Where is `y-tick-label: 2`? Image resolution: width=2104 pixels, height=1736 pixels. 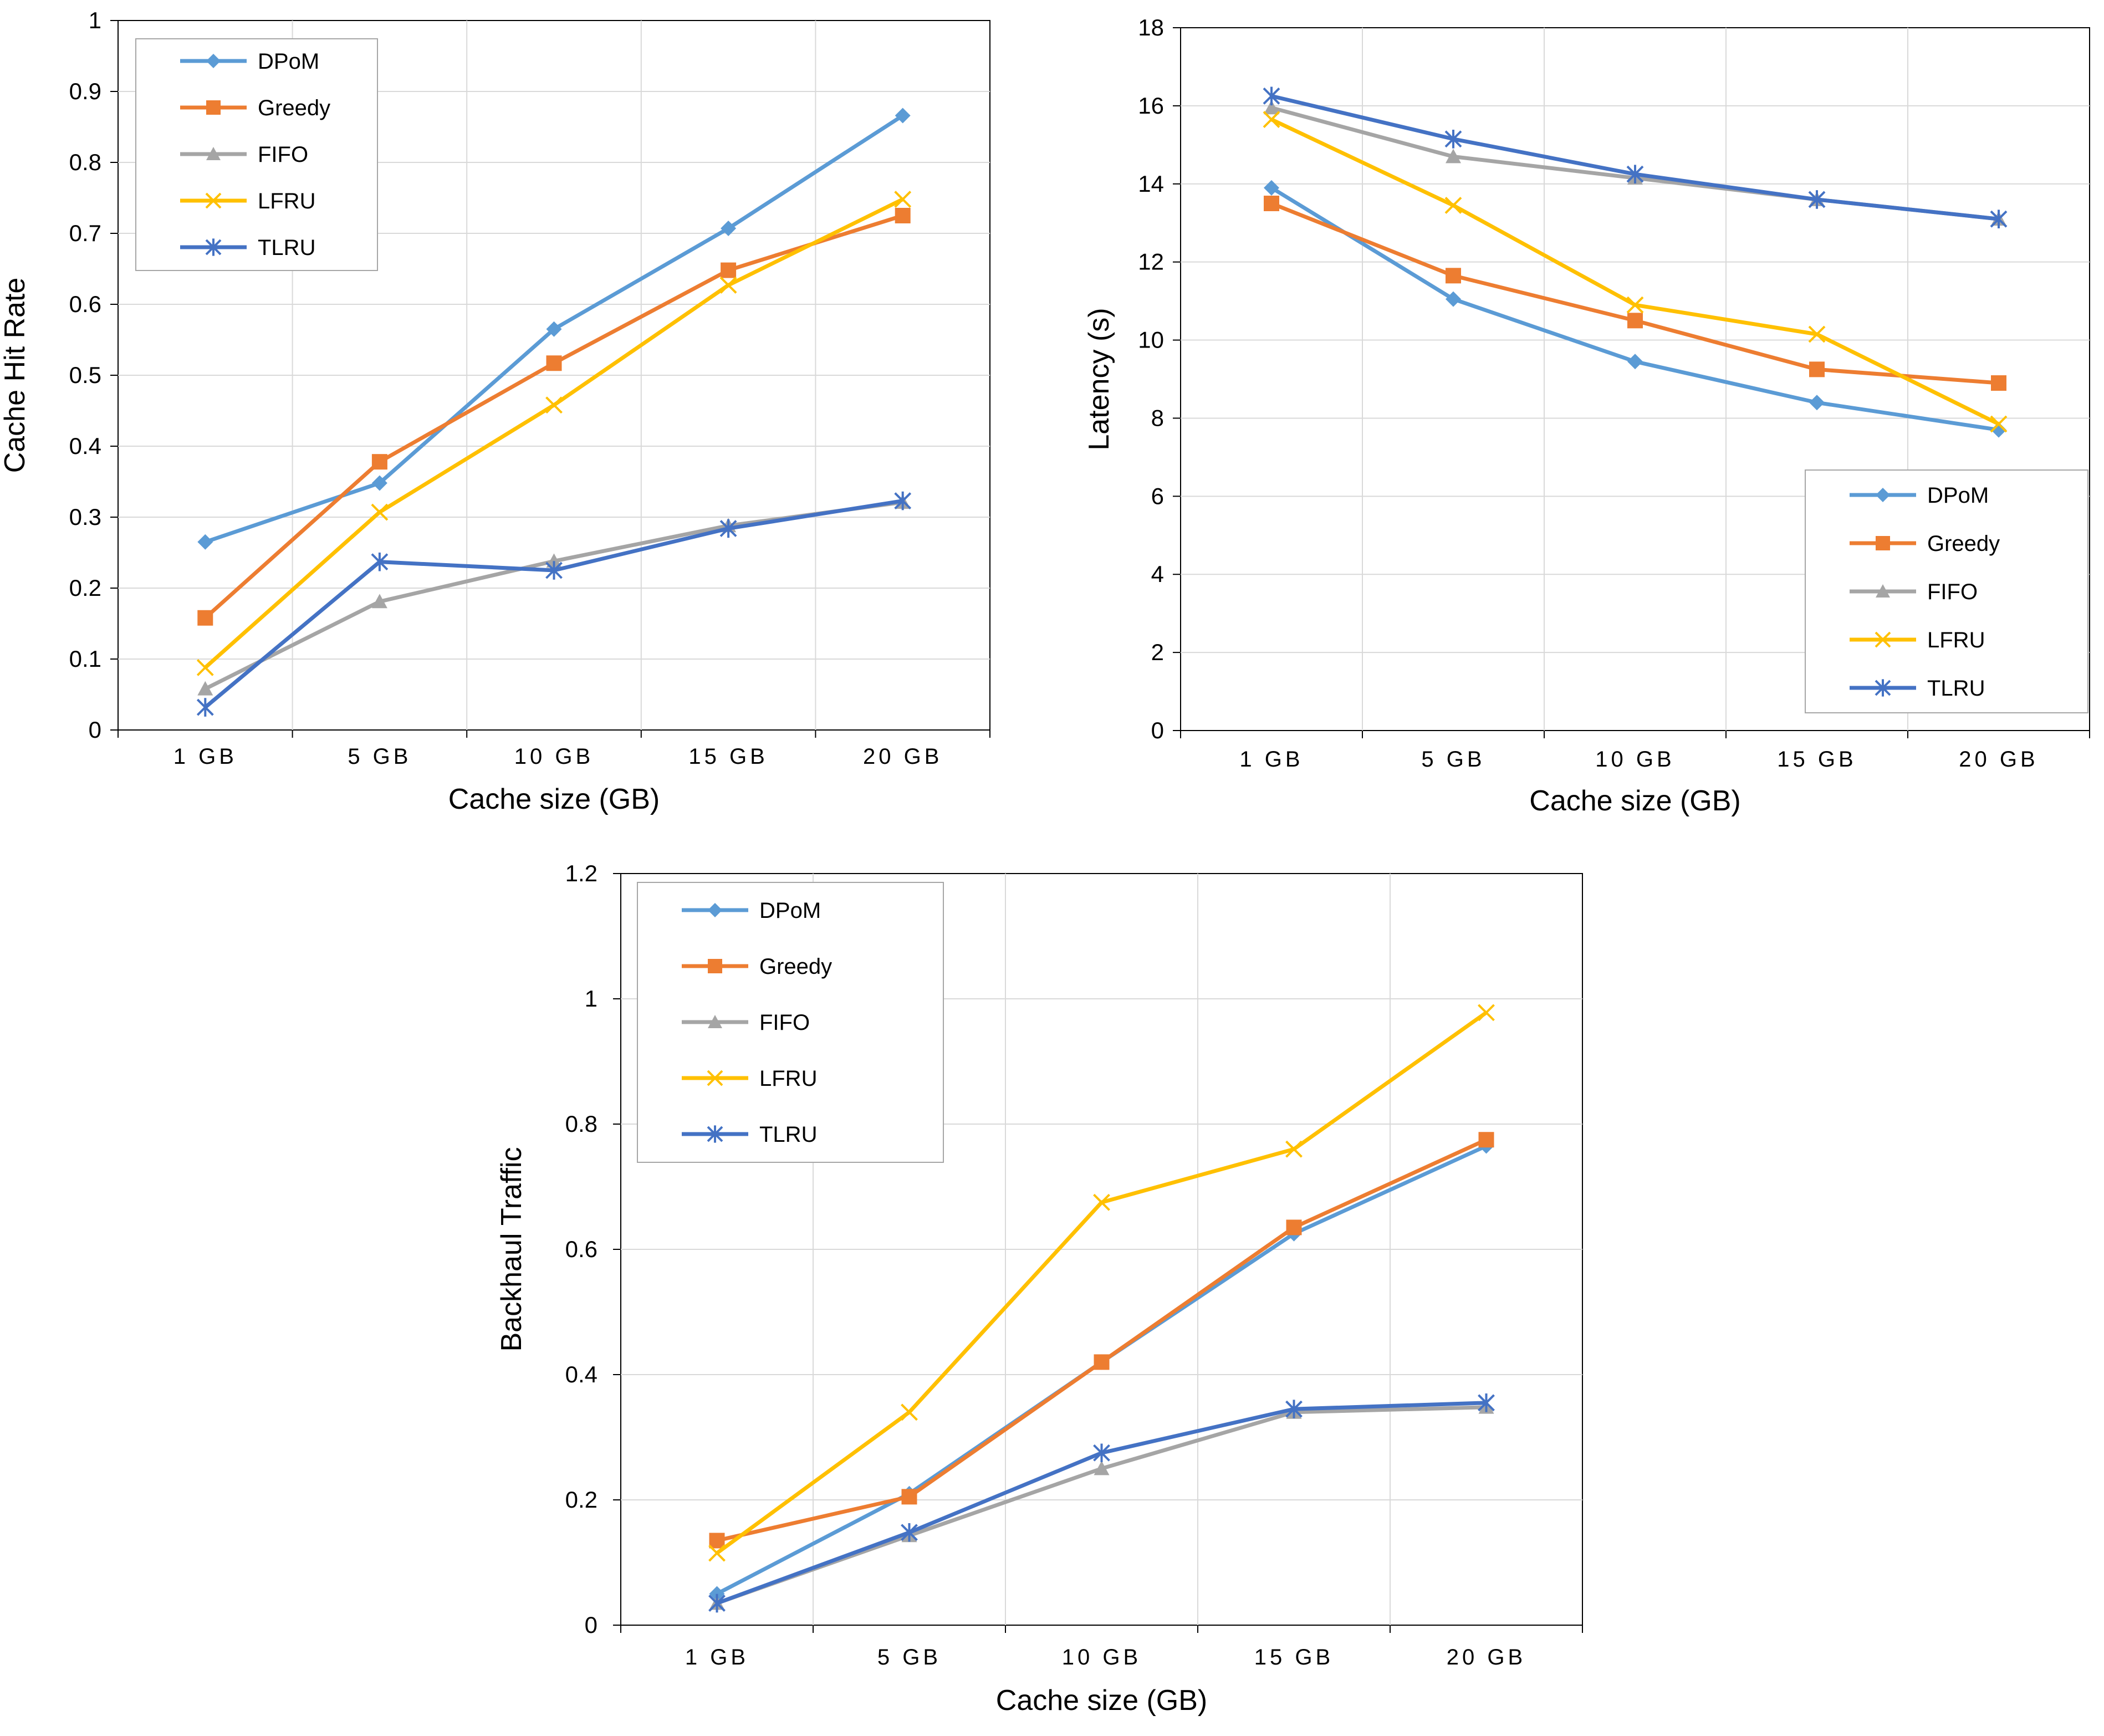
y-tick-label: 2 is located at coordinates (1157, 652).